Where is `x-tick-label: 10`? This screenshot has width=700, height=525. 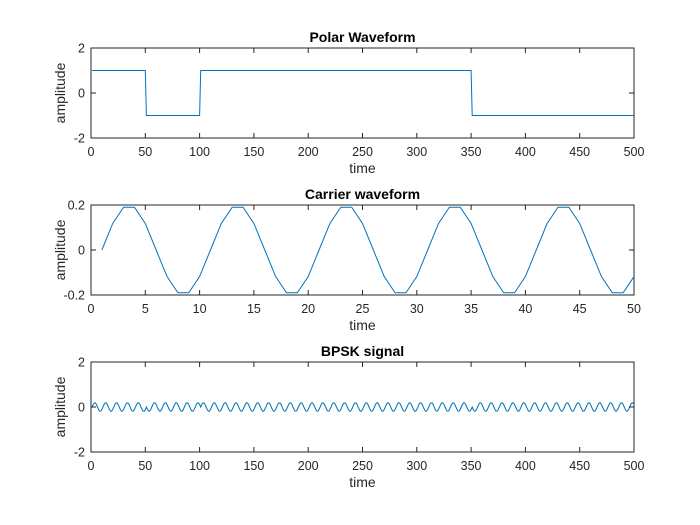
x-tick-label: 10 is located at coordinates (200, 309).